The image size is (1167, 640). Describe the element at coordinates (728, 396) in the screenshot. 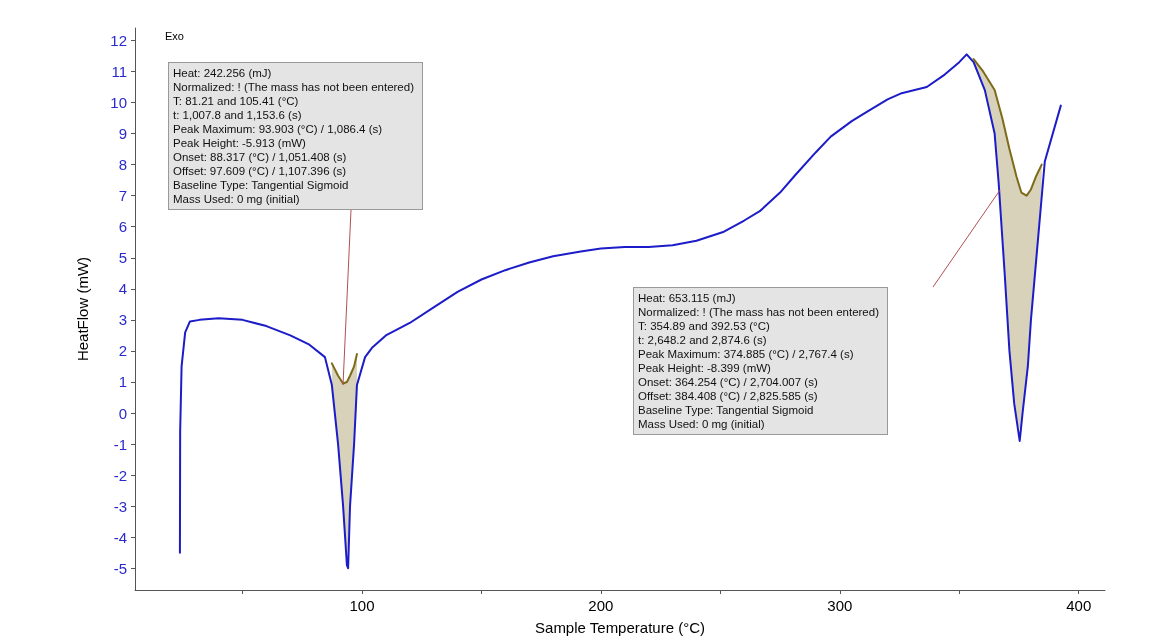

I see `annotation: Offset: 384.408 (°C) / 2,825.585 (s)` at that location.